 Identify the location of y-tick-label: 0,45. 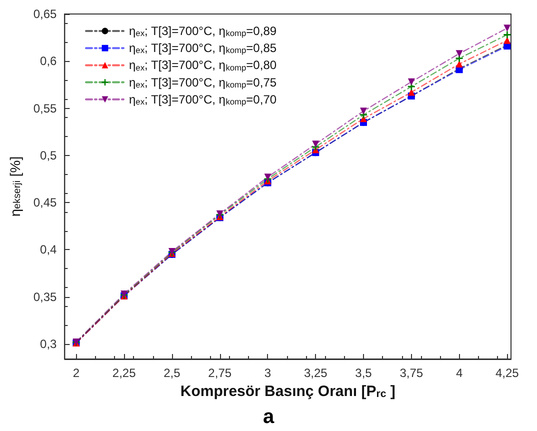
(45, 203).